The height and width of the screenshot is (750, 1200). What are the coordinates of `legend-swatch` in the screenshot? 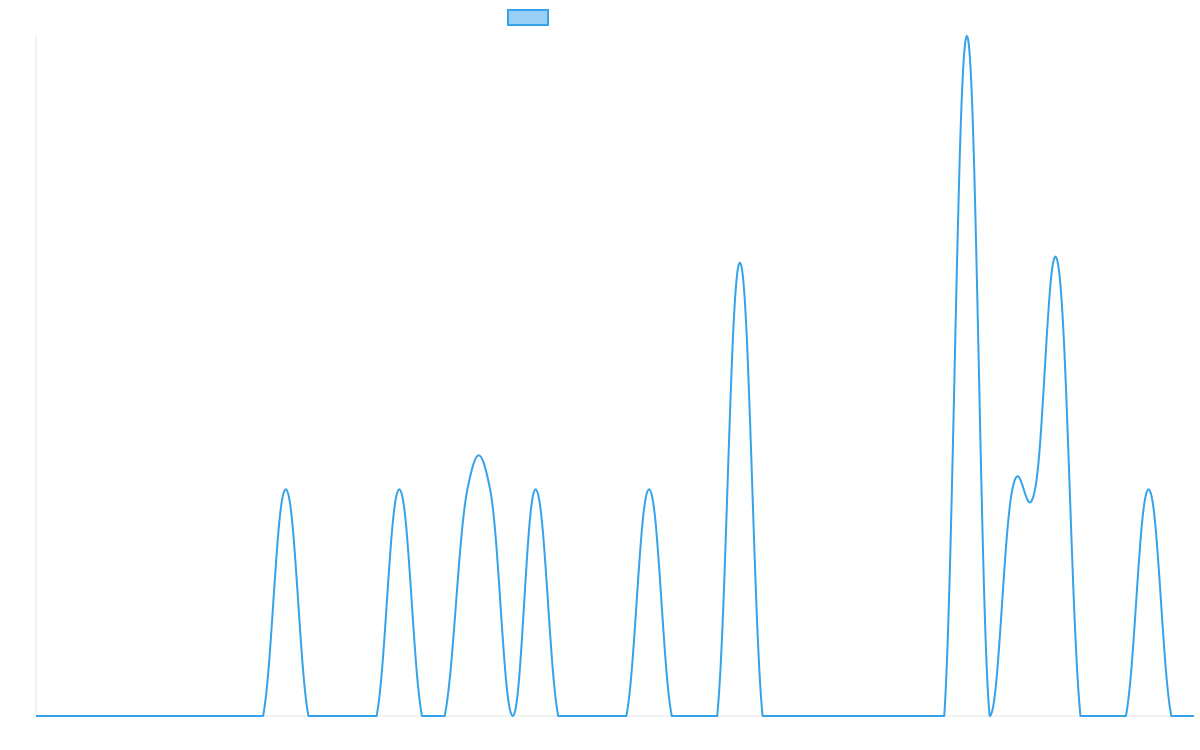 It's located at (528, 17).